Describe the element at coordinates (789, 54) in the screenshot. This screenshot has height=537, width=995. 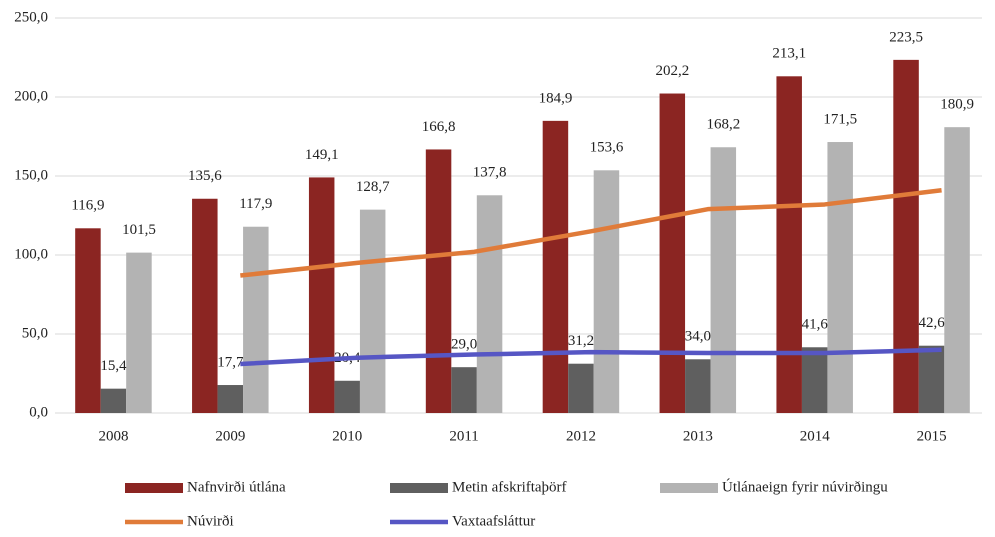
I see `value-label: 213,1` at that location.